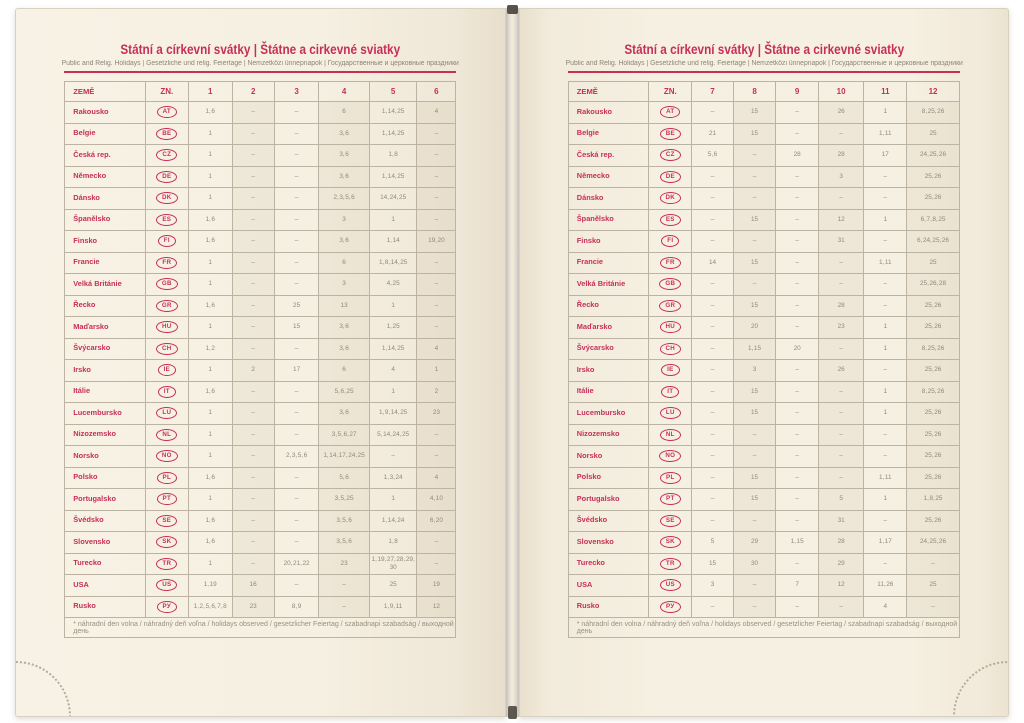 This screenshot has width=1024, height=723. Describe the element at coordinates (670, 563) in the screenshot. I see `country-code-badge: TR` at that location.